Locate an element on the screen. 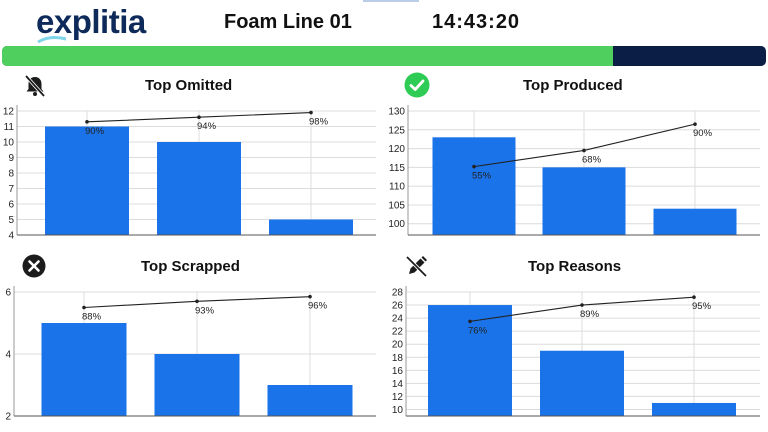 This screenshot has width=768, height=432. cumulative-percent-label: 93% is located at coordinates (205, 310).